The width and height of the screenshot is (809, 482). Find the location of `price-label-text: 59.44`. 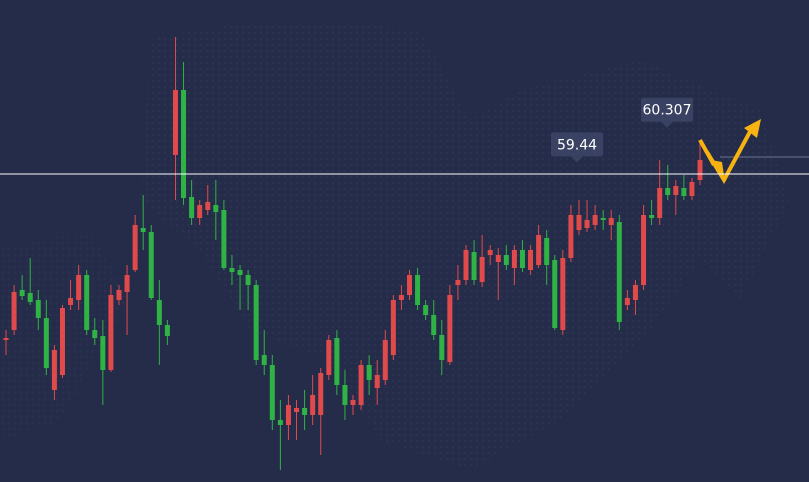

price-label-text: 59.44 is located at coordinates (577, 145).